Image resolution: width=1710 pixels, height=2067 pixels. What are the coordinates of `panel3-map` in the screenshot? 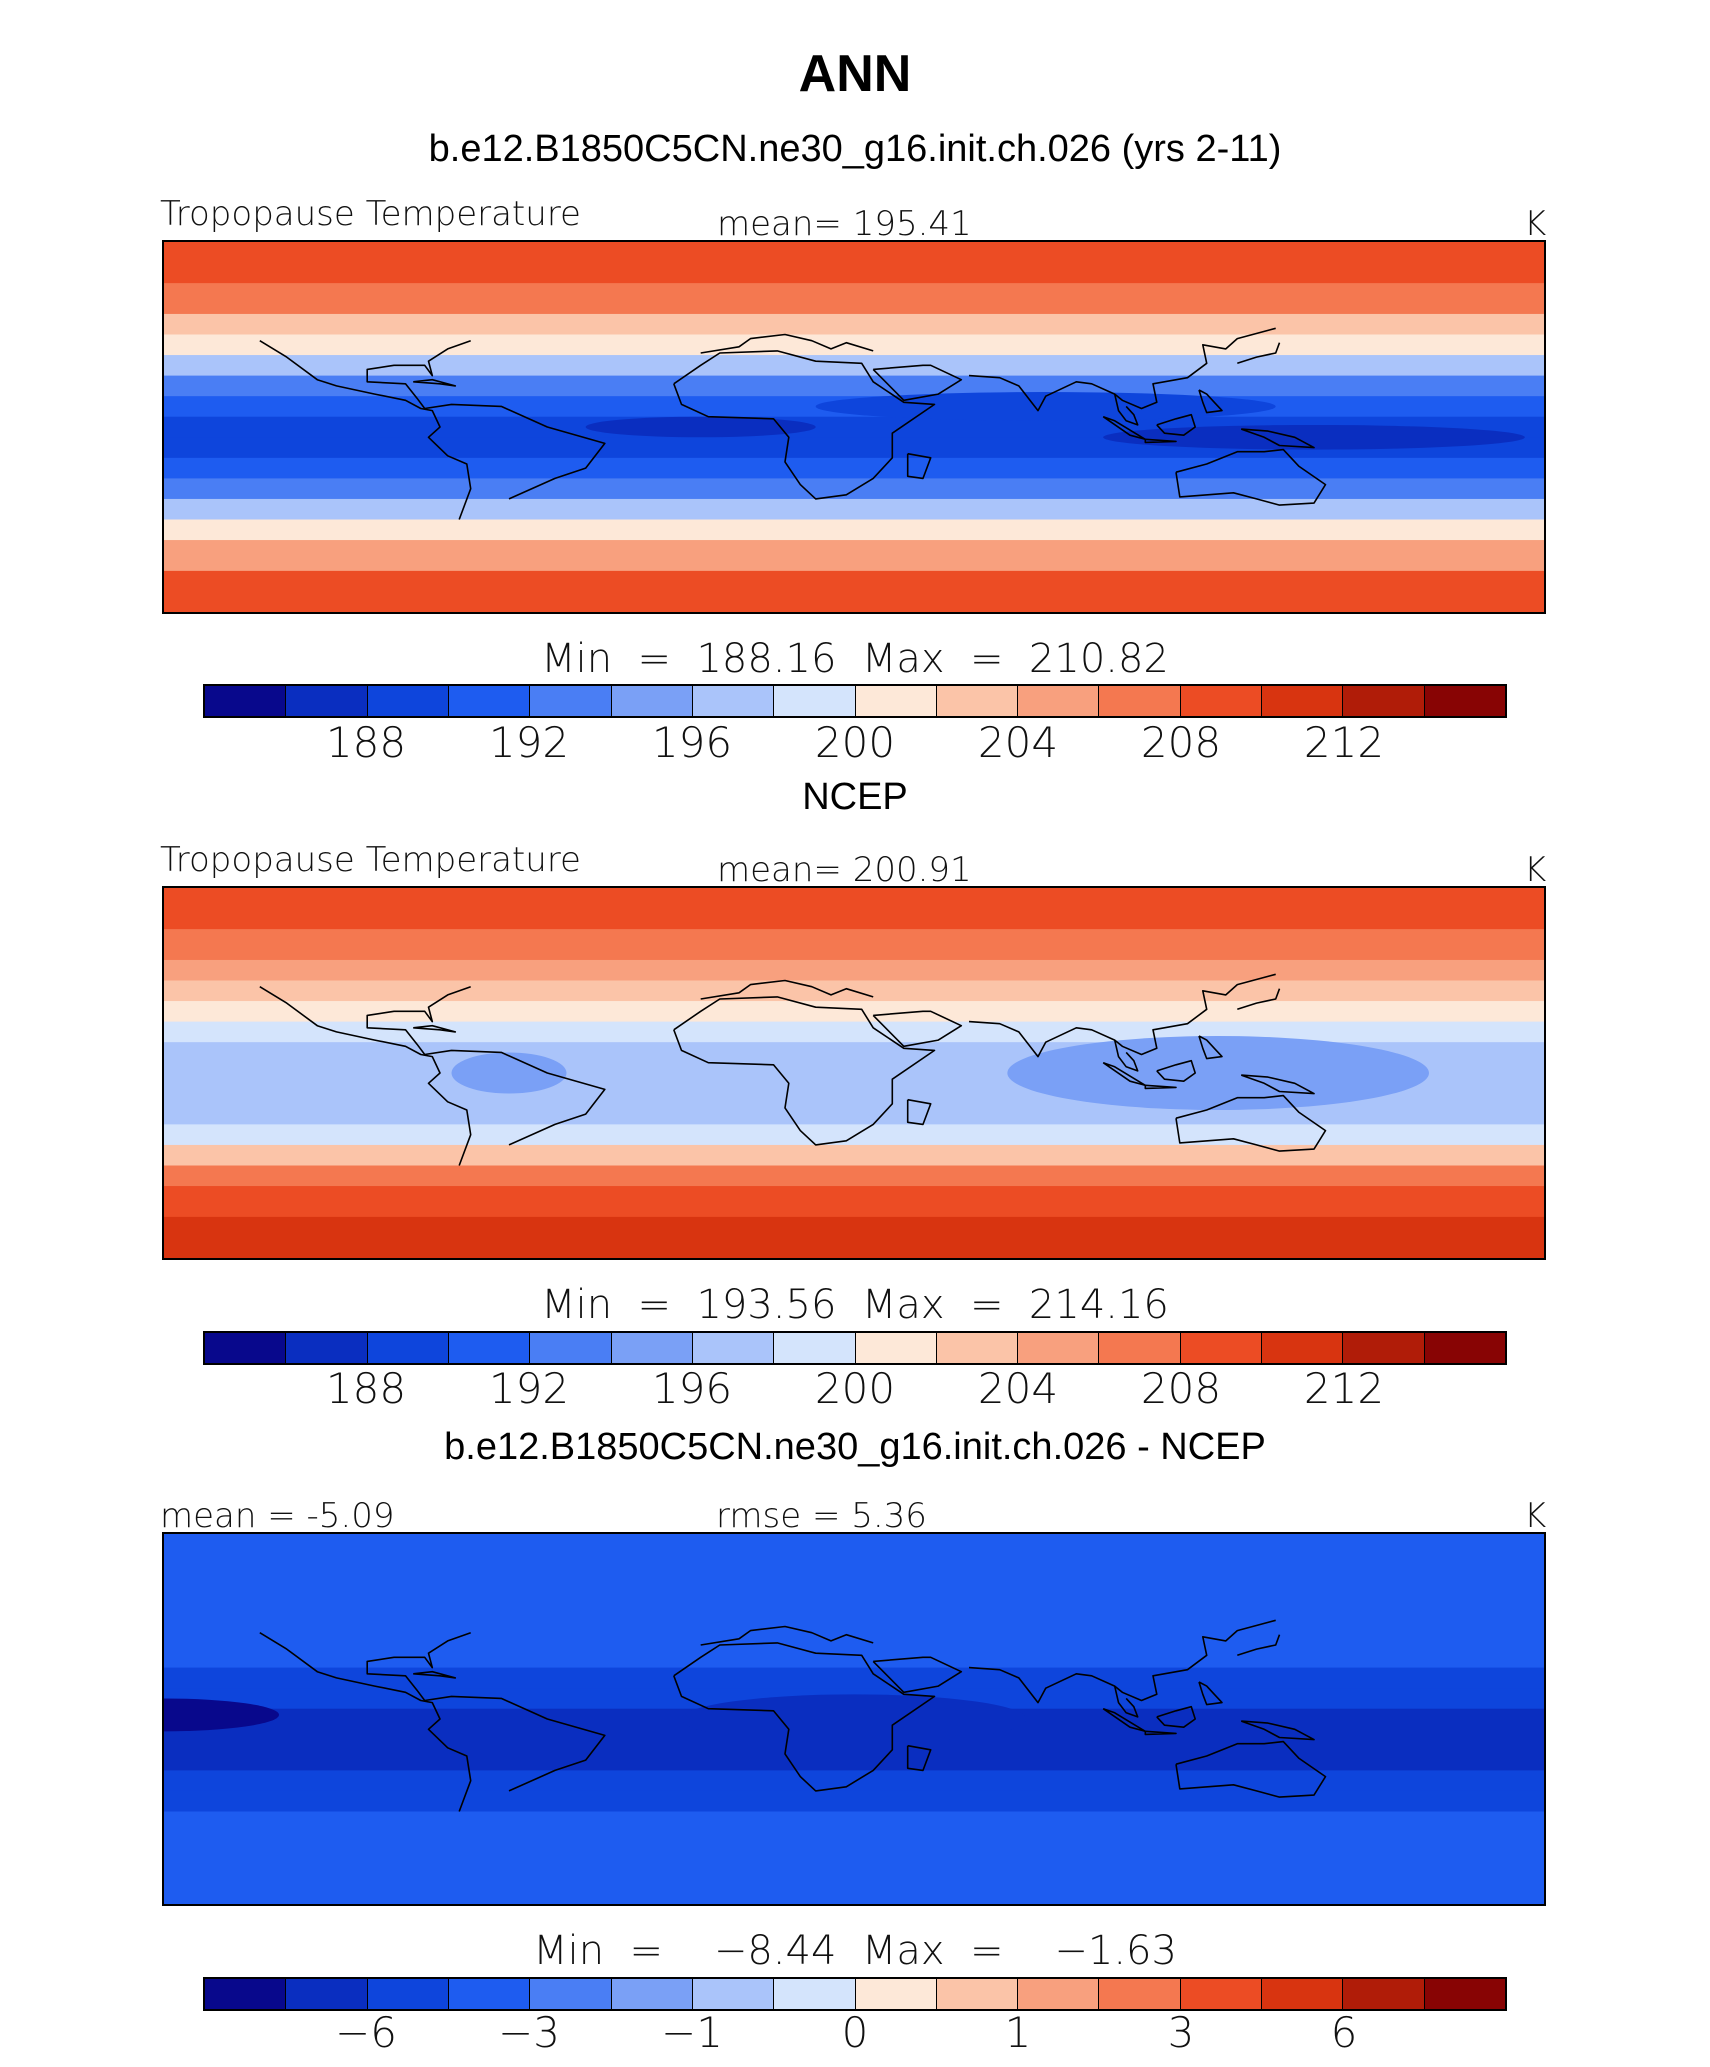 It's located at (854, 1719).